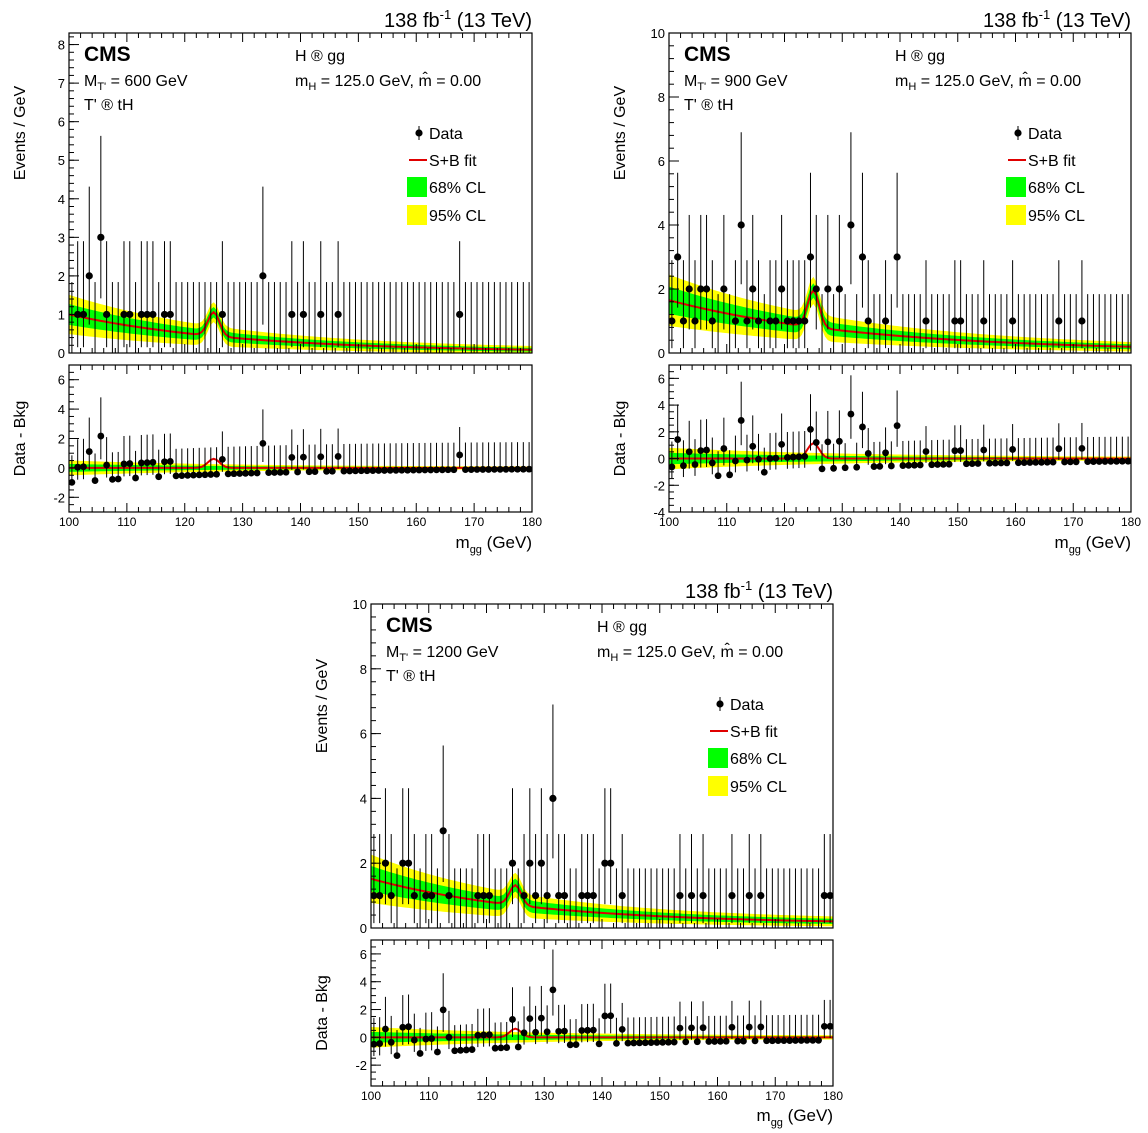 This screenshot has width=1148, height=1133. I want to click on y-tick-label-bottom: 2, so click(61, 439).